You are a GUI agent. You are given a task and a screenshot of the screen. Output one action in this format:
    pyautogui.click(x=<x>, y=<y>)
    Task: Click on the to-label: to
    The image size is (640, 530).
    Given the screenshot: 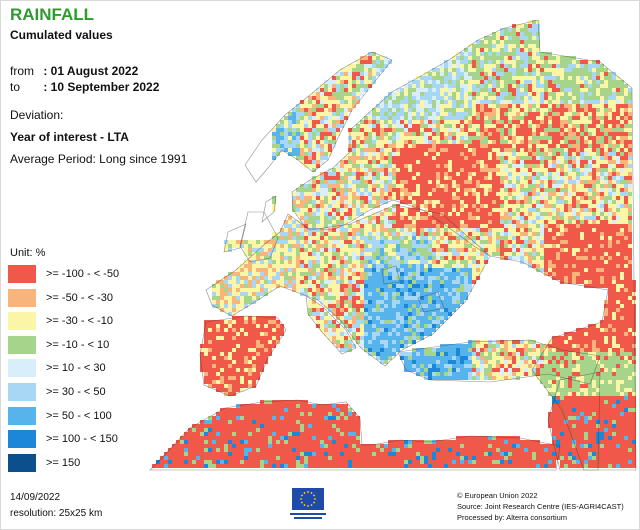 What is the action you would take?
    pyautogui.click(x=15, y=87)
    